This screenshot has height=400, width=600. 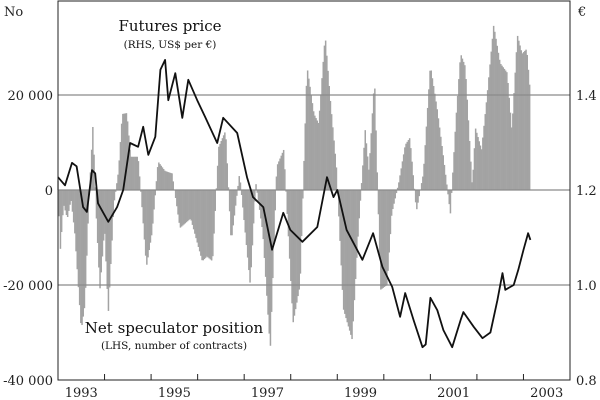 I want to click on right-tick-label: 1.2, so click(x=586, y=191).